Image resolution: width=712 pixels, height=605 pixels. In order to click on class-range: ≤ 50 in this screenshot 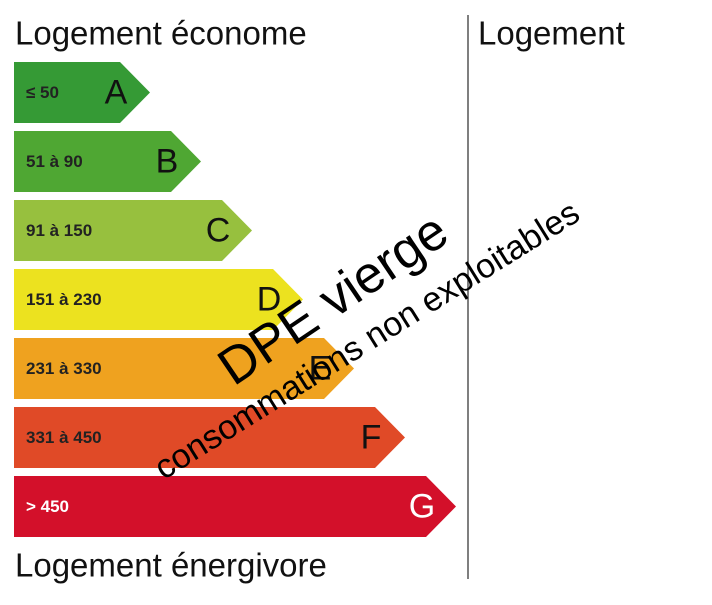, I will do `click(42, 92)`.